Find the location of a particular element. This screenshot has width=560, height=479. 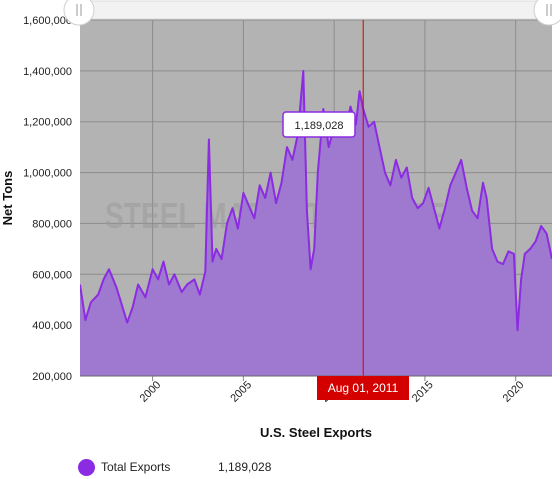

tooltip-box is located at coordinates (319, 124).